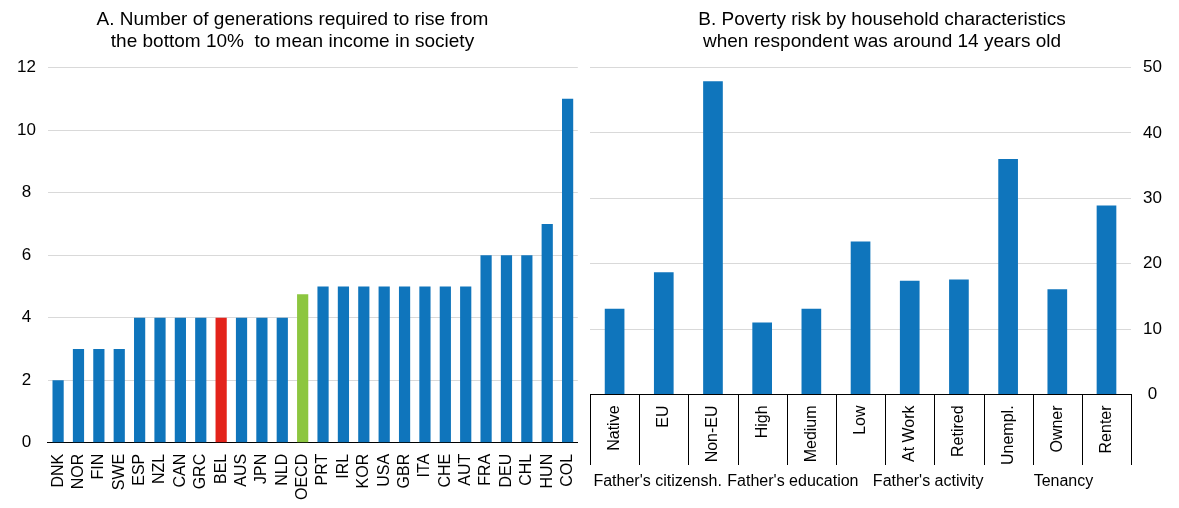  I want to click on x-tick-label: FRA, so click(485, 469).